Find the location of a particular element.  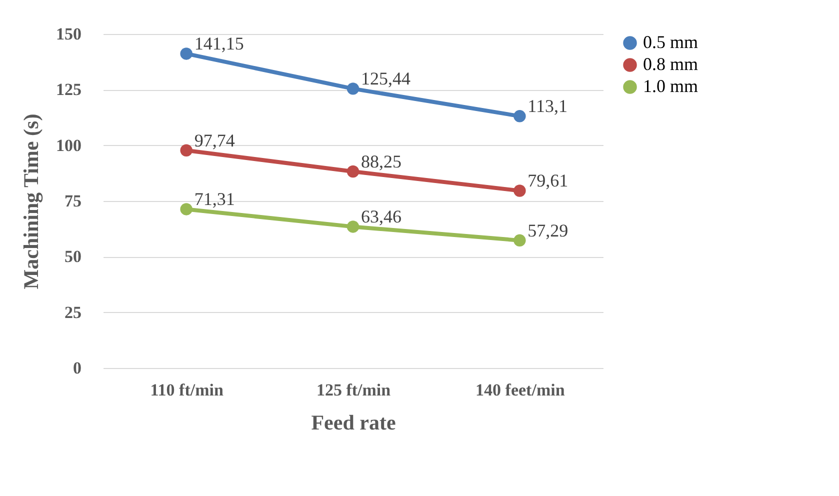

data-label: 97,74 is located at coordinates (214, 140).